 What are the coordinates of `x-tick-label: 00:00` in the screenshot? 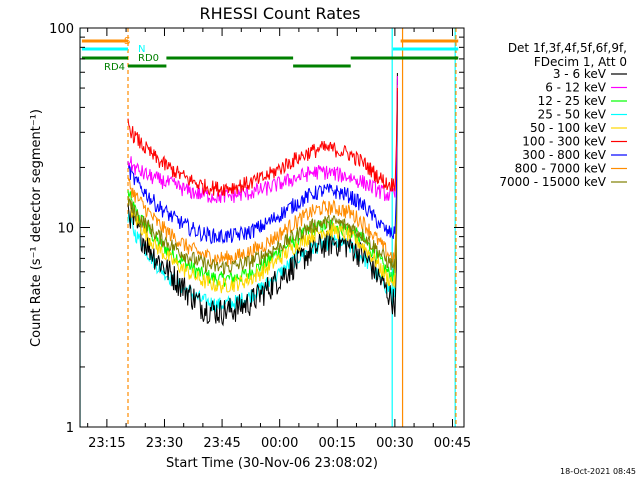 It's located at (279, 443).